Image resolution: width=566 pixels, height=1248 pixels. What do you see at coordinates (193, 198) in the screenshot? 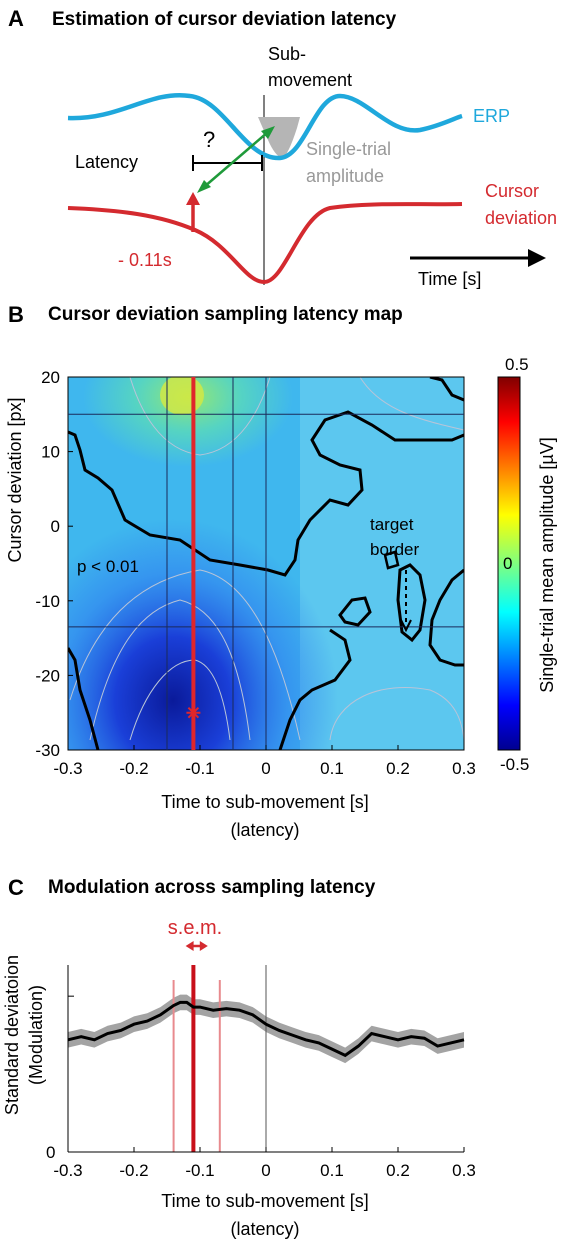
I see `red-arrow-head` at bounding box center [193, 198].